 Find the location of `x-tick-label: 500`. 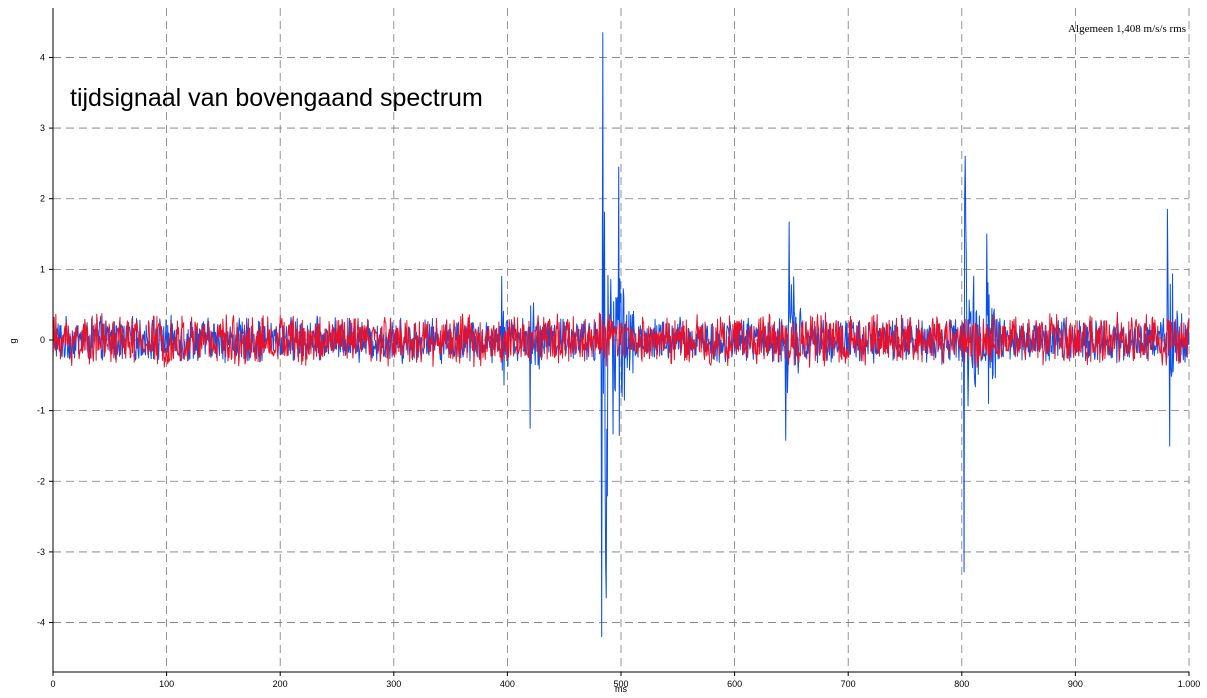

x-tick-label: 500 is located at coordinates (620, 684).